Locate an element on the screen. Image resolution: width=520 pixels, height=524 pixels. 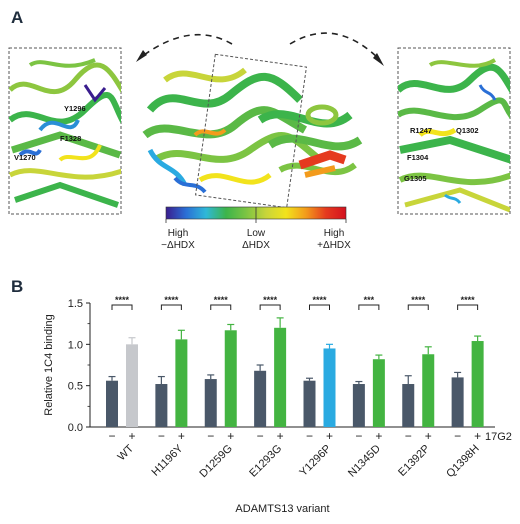
right-arrowhead-icon is located at coordinates (378, 59).